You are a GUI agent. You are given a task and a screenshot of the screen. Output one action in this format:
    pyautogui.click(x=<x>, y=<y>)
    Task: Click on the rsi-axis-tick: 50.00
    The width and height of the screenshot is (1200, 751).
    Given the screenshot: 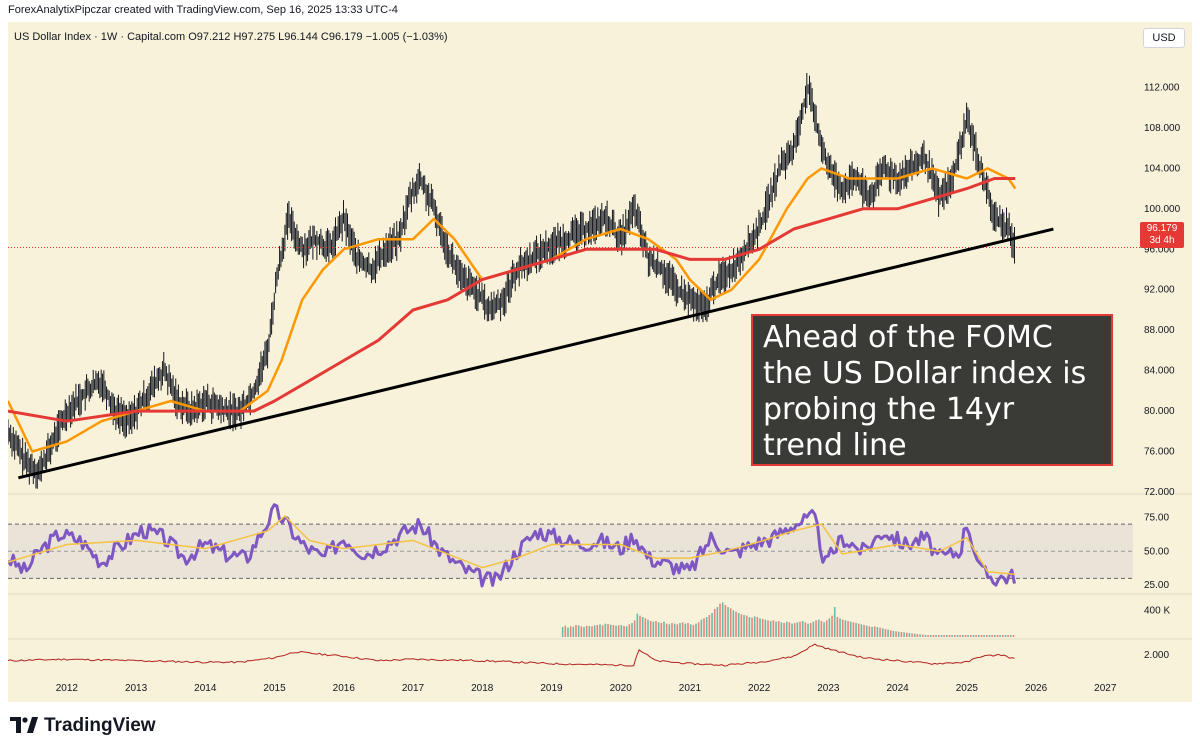 What is the action you would take?
    pyautogui.click(x=1156, y=551)
    